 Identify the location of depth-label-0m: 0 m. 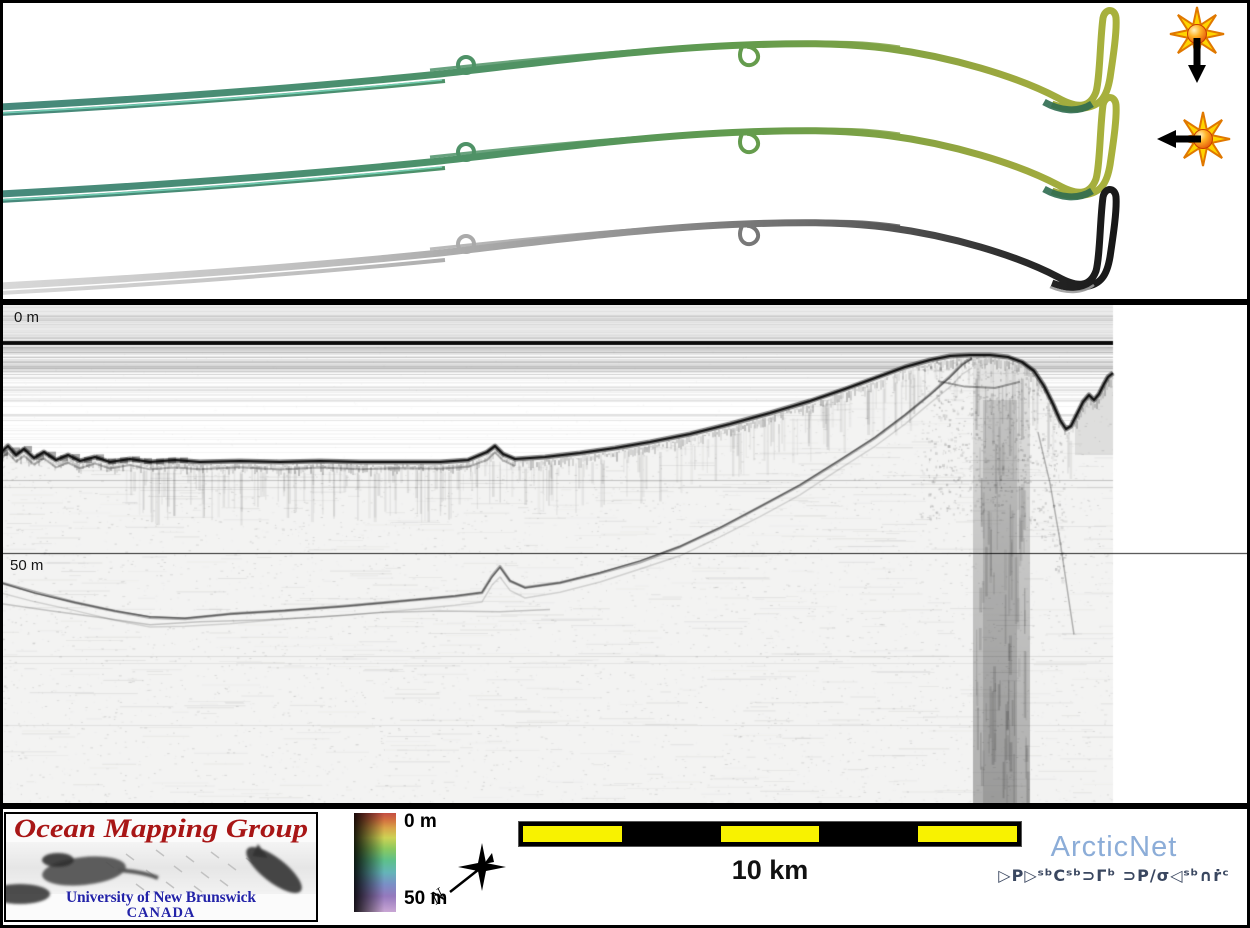
(27, 317).